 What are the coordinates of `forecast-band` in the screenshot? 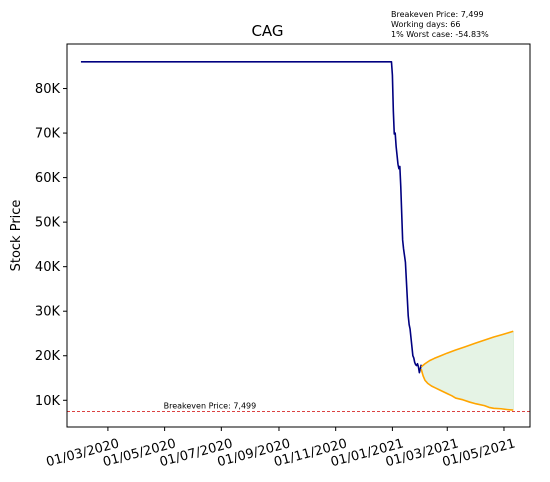 It's located at (467, 370).